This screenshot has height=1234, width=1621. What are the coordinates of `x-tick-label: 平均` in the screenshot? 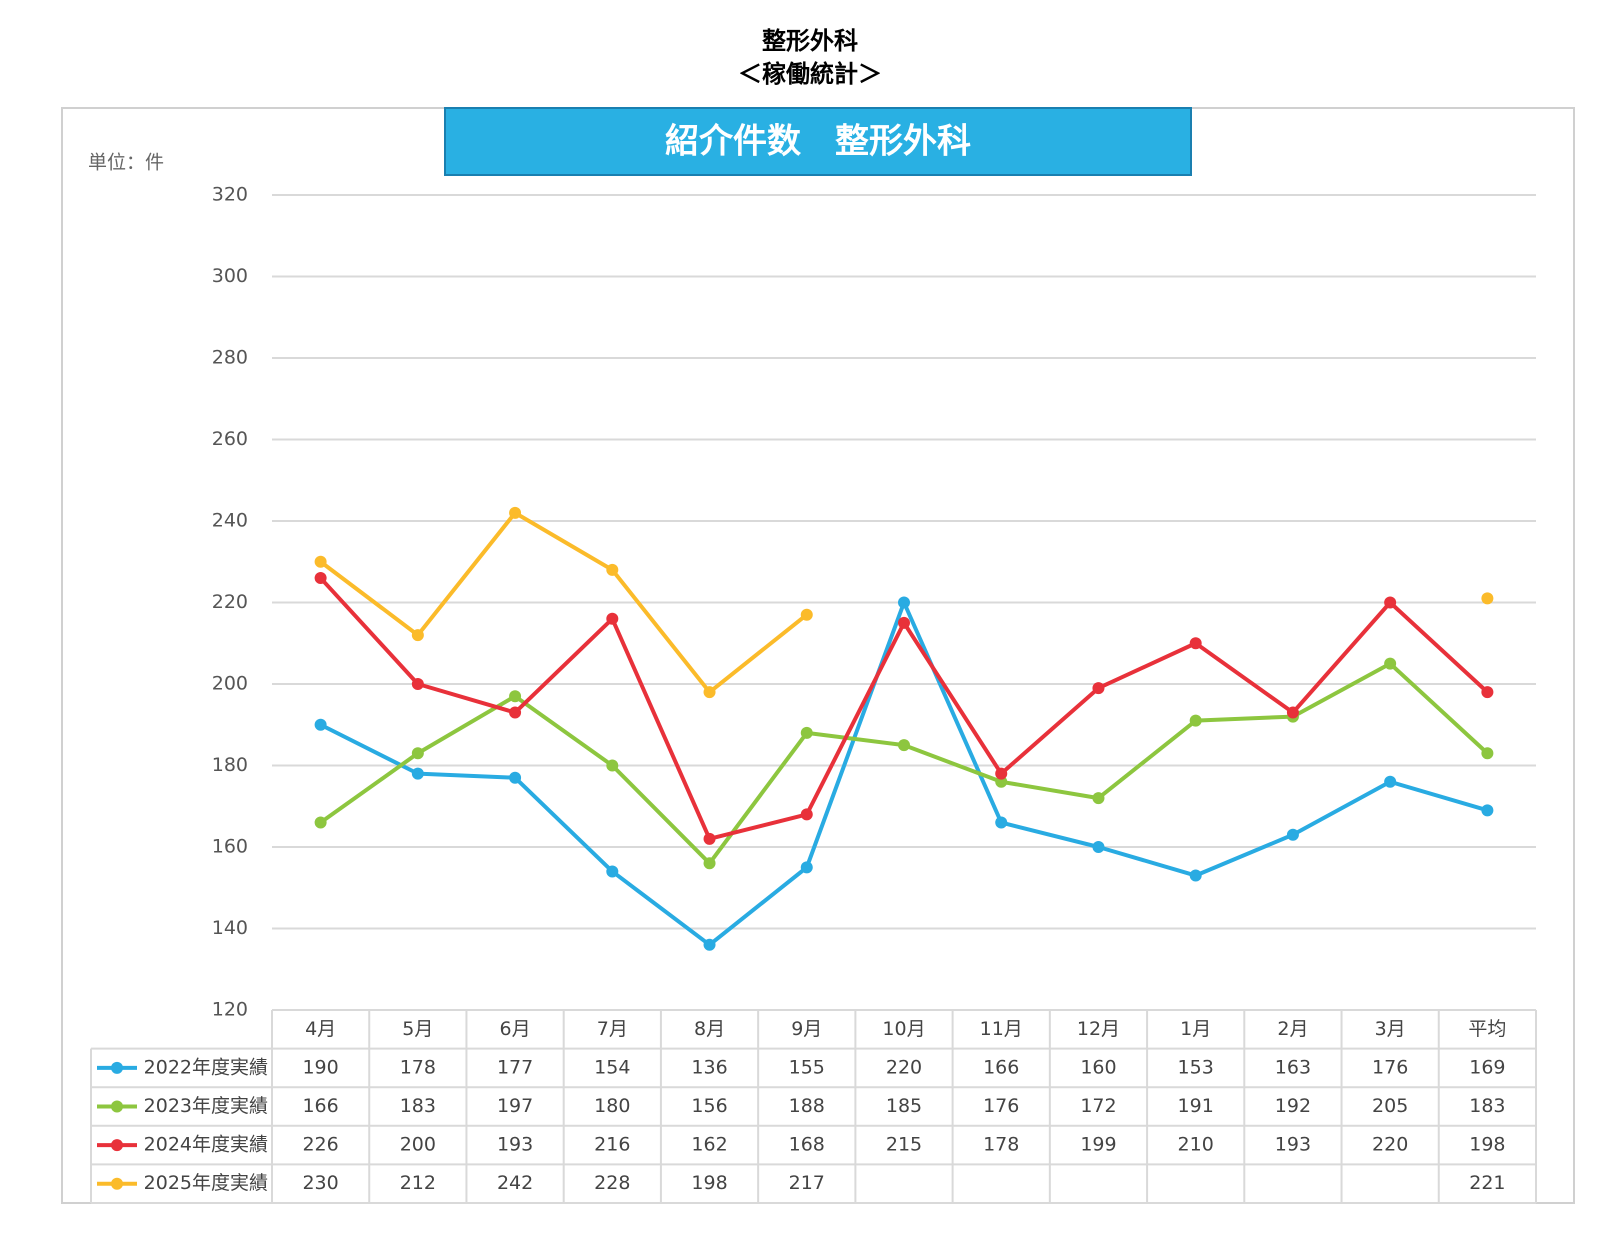 It's located at (1487, 1029).